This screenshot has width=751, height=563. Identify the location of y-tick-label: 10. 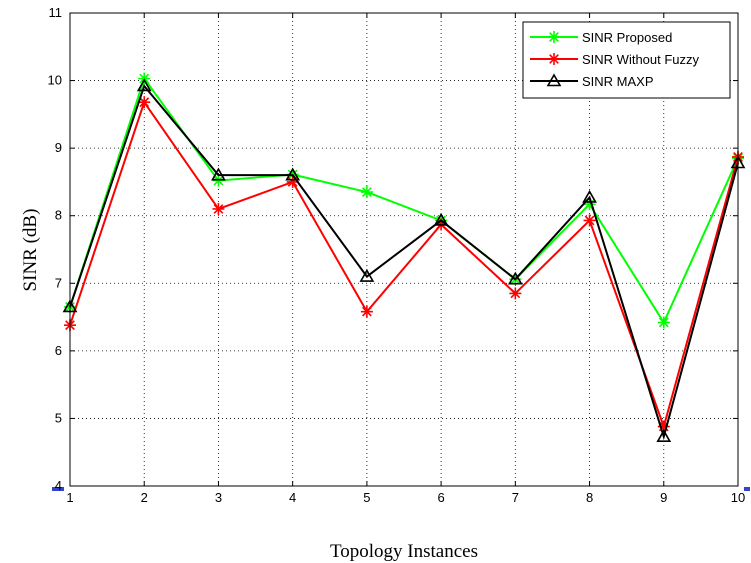
(55, 80).